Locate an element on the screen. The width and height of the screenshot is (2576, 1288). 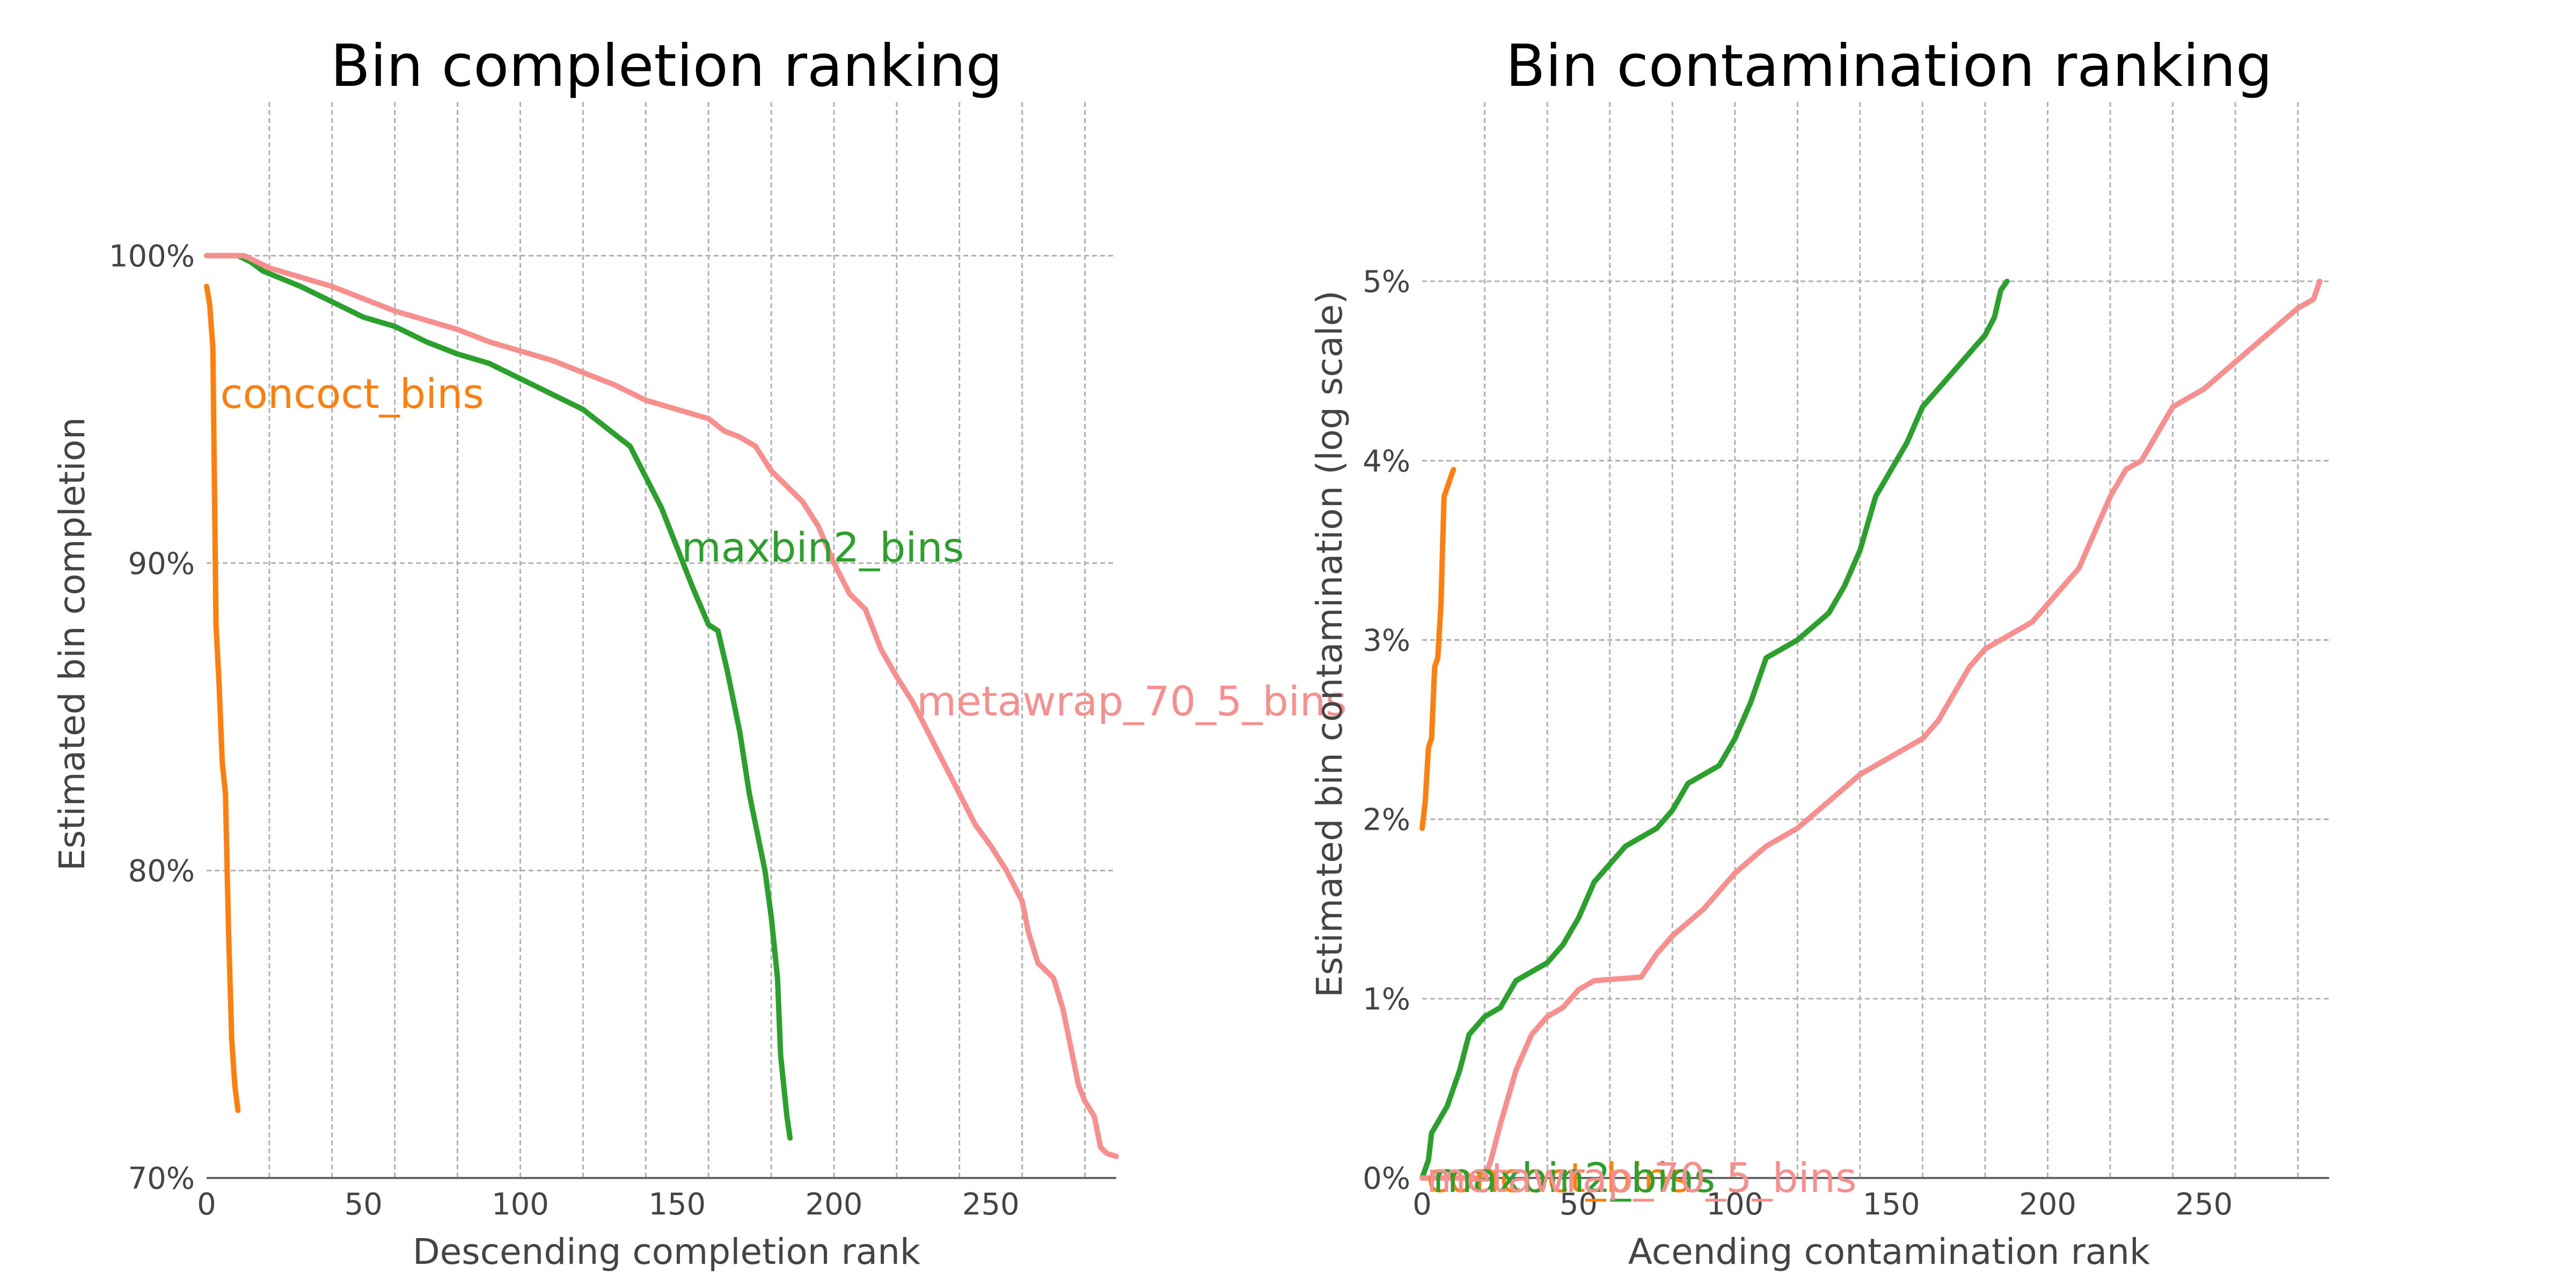
chart-title: Bin completion ranking is located at coordinates (666, 66).